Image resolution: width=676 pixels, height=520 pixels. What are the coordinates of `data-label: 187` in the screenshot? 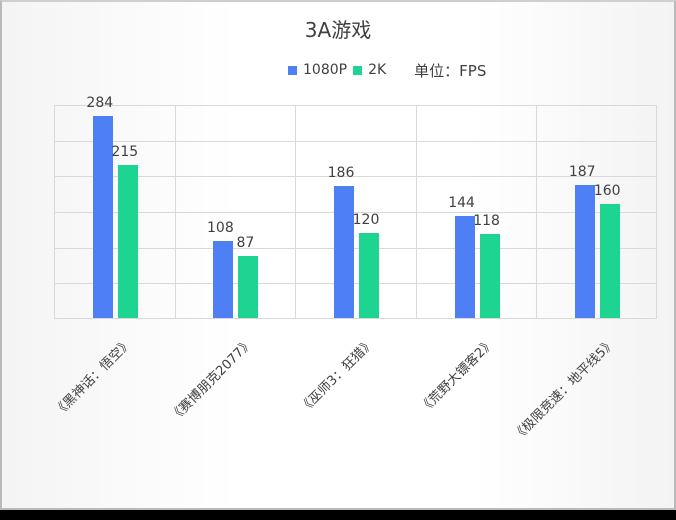 It's located at (582, 172).